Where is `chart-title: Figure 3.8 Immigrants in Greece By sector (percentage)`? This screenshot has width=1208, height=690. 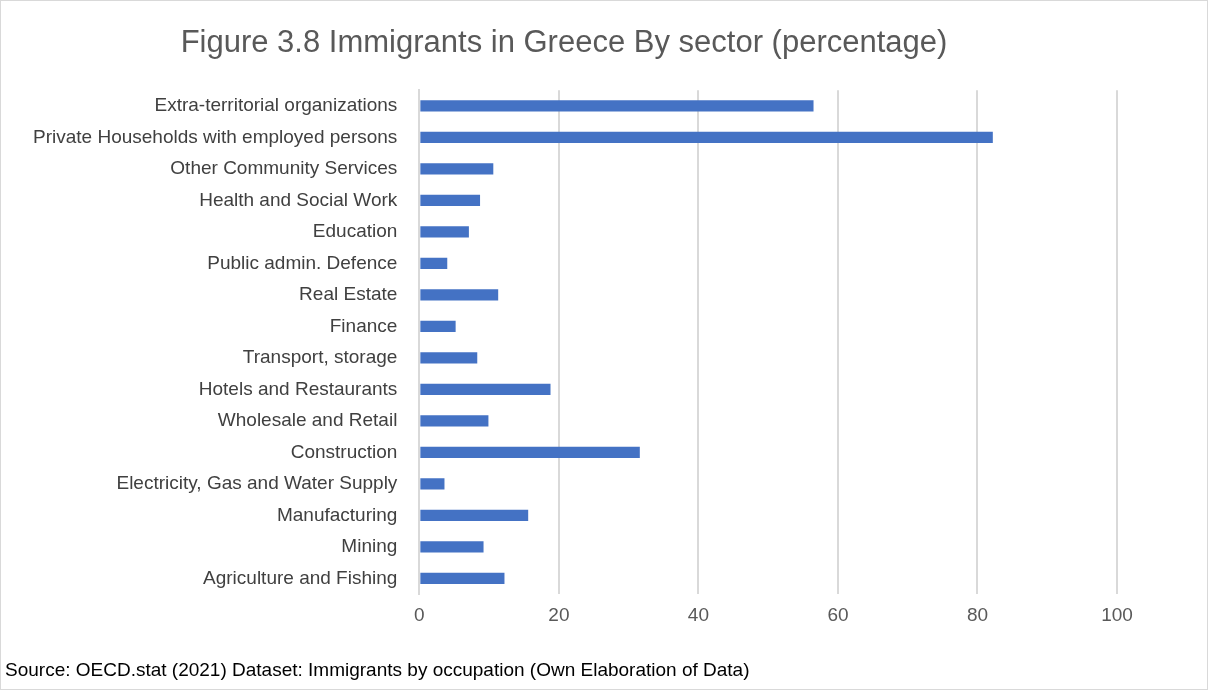
chart-title: Figure 3.8 Immigrants in Greece By sector (percentage) is located at coordinates (564, 42).